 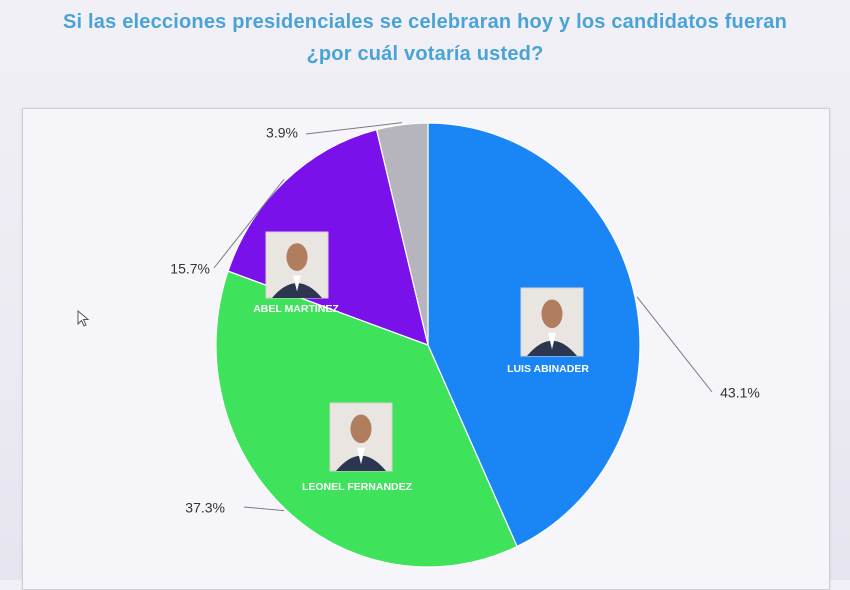 I want to click on pie-slice-other, so click(x=402, y=234).